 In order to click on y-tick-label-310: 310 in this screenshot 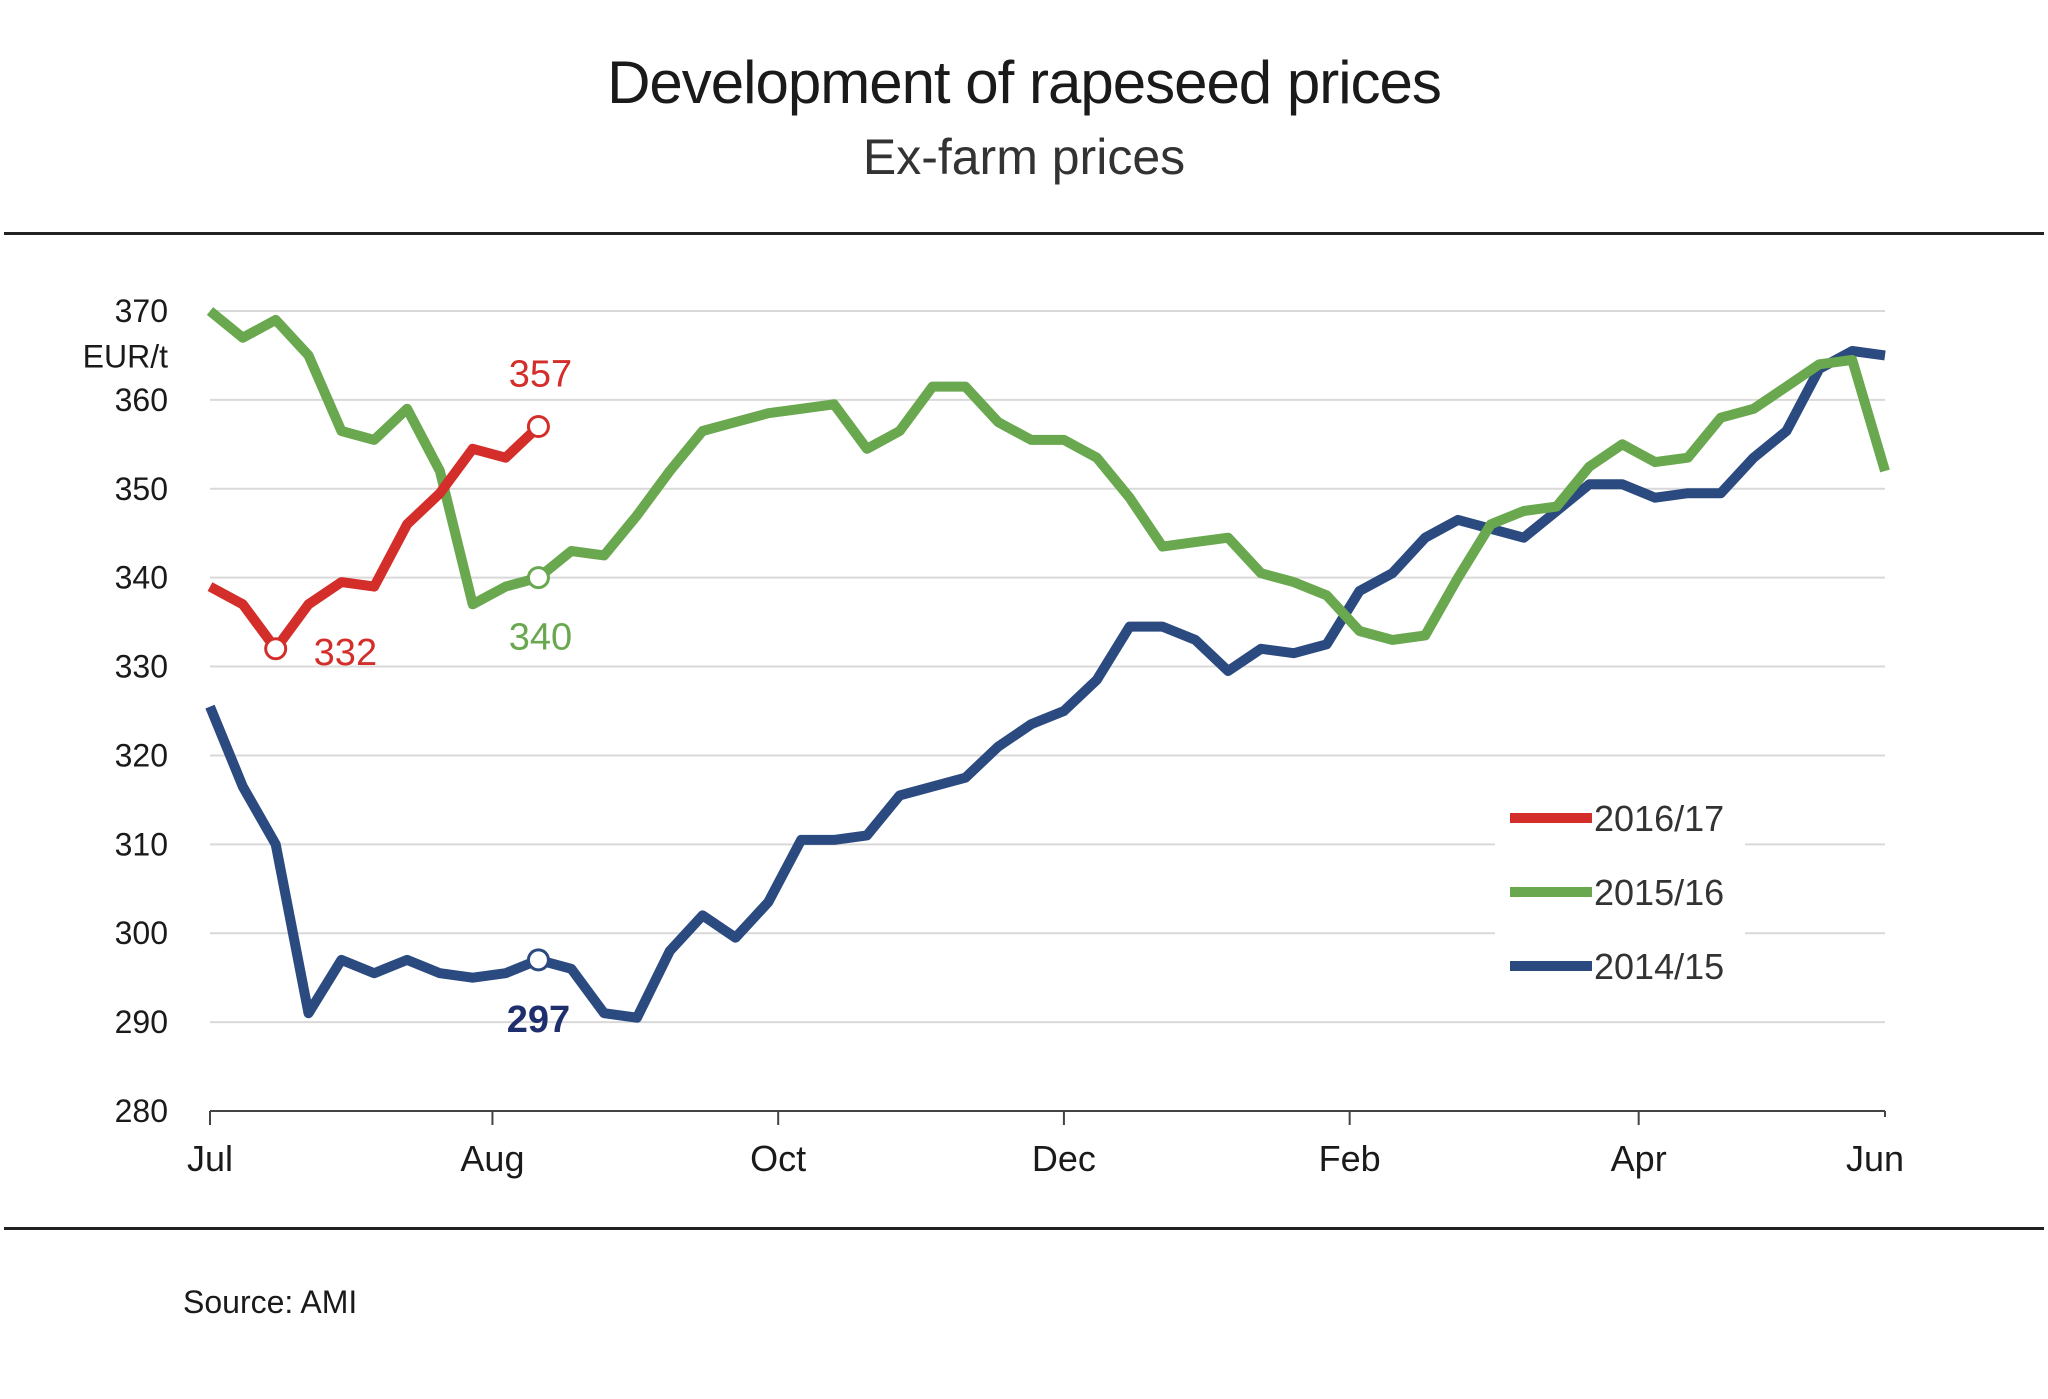, I will do `click(141, 844)`.